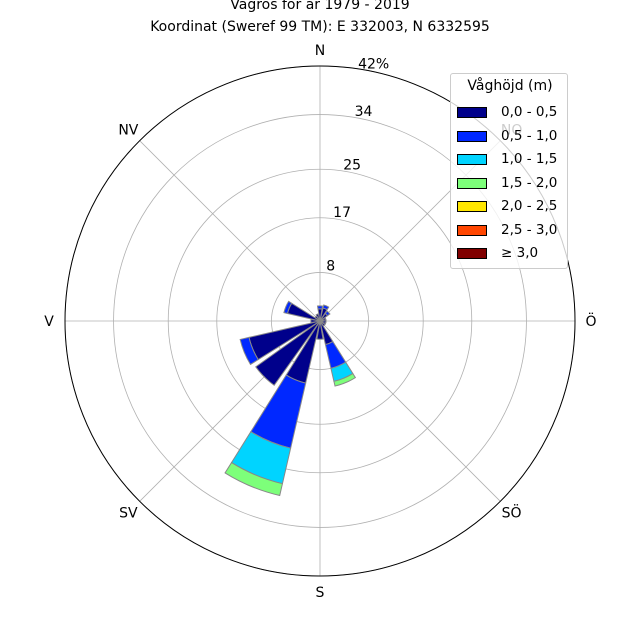 Image resolution: width=640 pixels, height=640 pixels. Describe the element at coordinates (510, 86) in the screenshot. I see `legend-title: Våghöjd (m)` at that location.